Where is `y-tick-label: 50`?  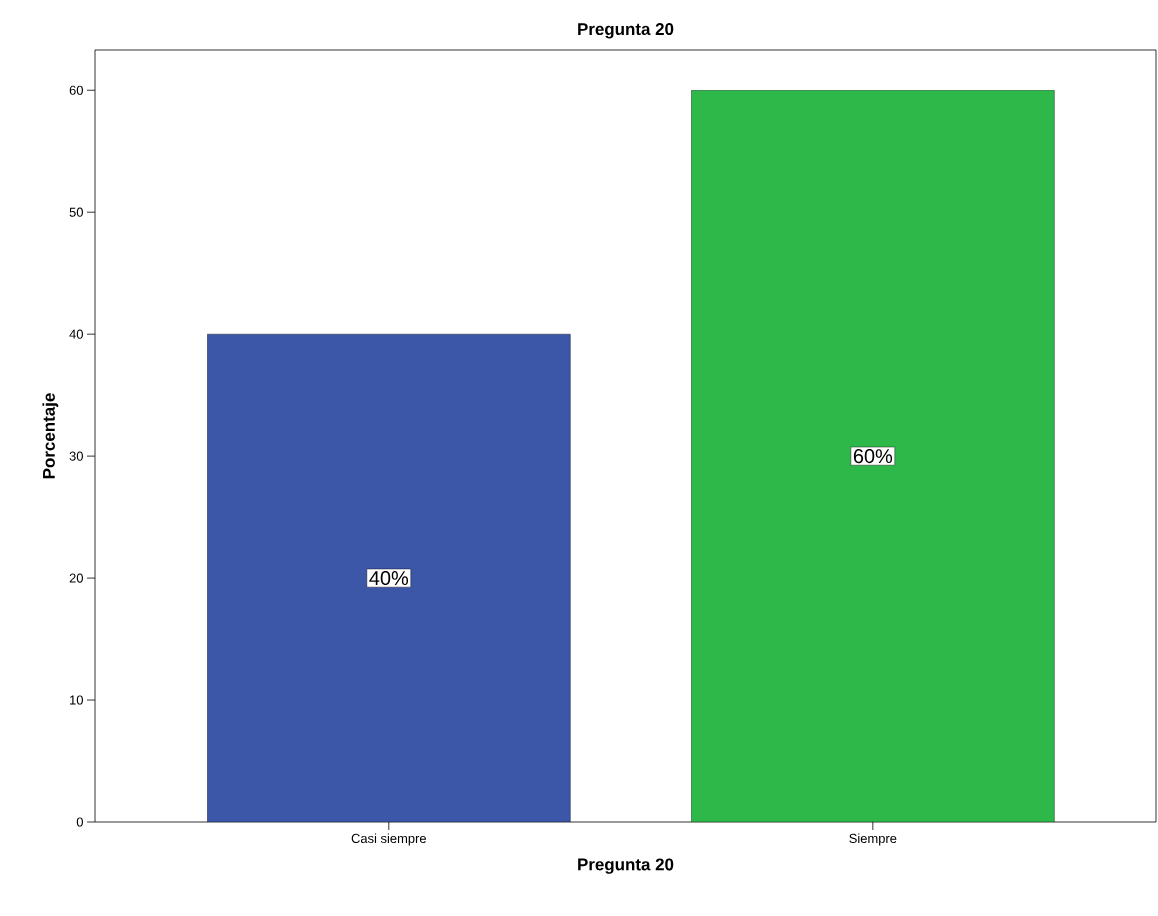
y-tick-label: 50 is located at coordinates (76, 212).